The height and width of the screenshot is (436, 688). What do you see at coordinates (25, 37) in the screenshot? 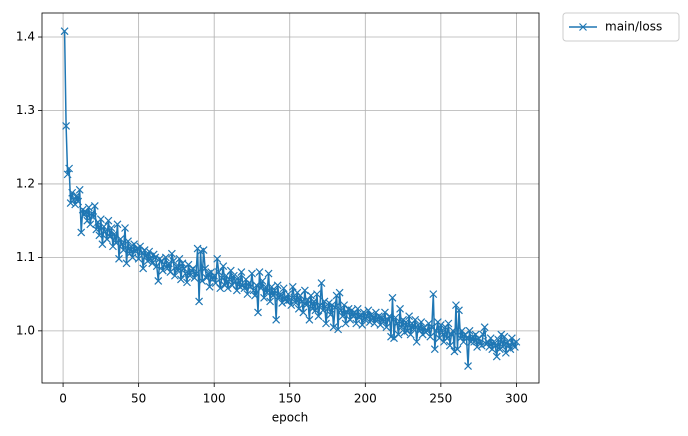
I see `y-tick-label: 1.4` at bounding box center [25, 37].